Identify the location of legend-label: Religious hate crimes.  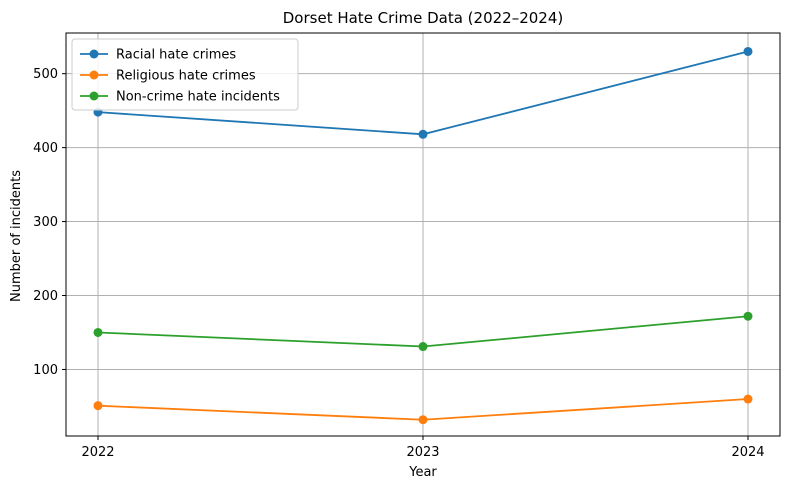
(186, 76).